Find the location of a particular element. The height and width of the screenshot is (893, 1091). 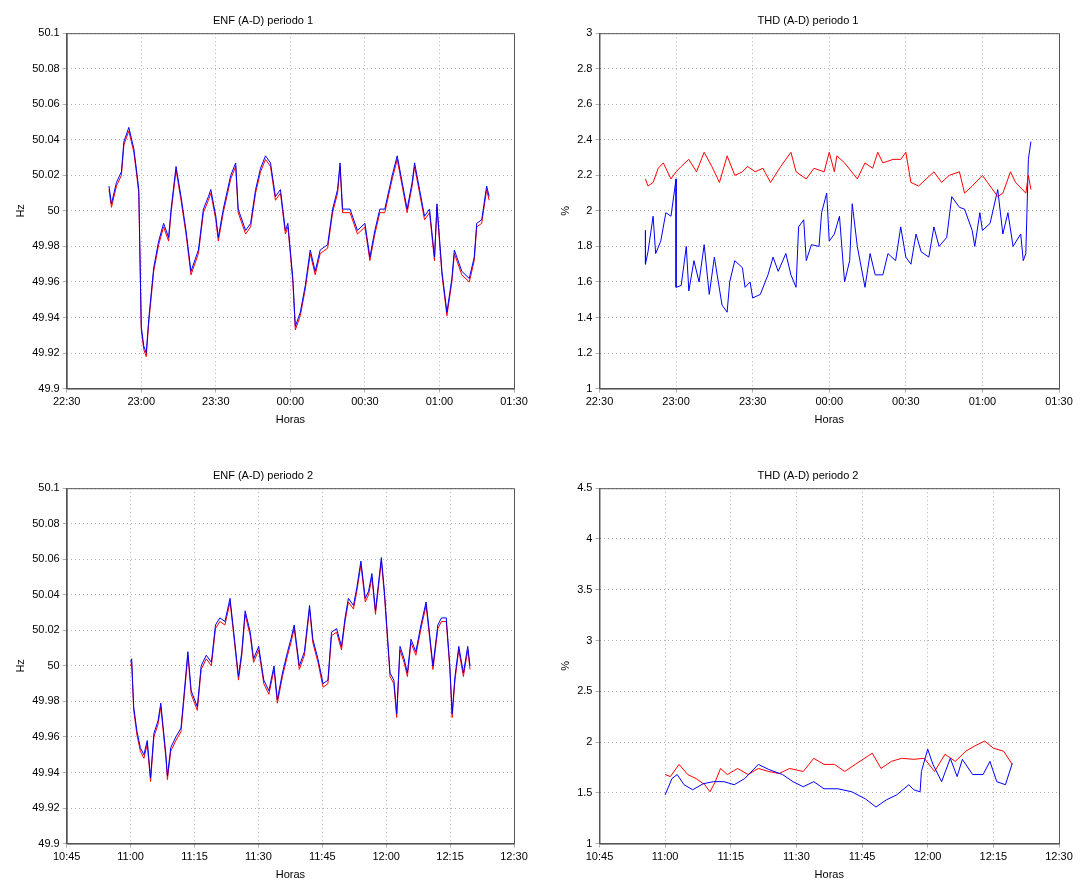

y-tick-label: 4.5 is located at coordinates (585, 487).